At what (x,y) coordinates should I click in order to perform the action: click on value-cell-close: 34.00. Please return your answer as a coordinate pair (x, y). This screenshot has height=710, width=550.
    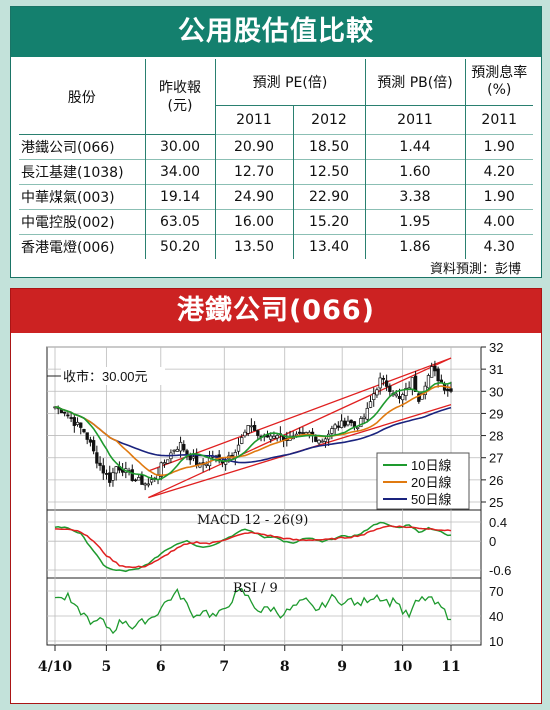
    Looking at the image, I should click on (180, 172).